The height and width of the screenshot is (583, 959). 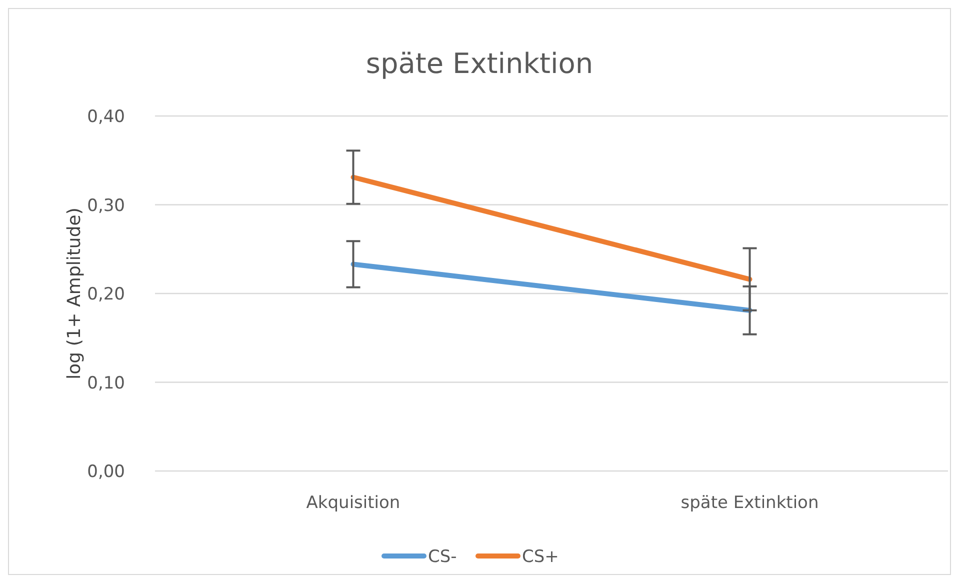 I want to click on legend-label: CS-, so click(x=442, y=557).